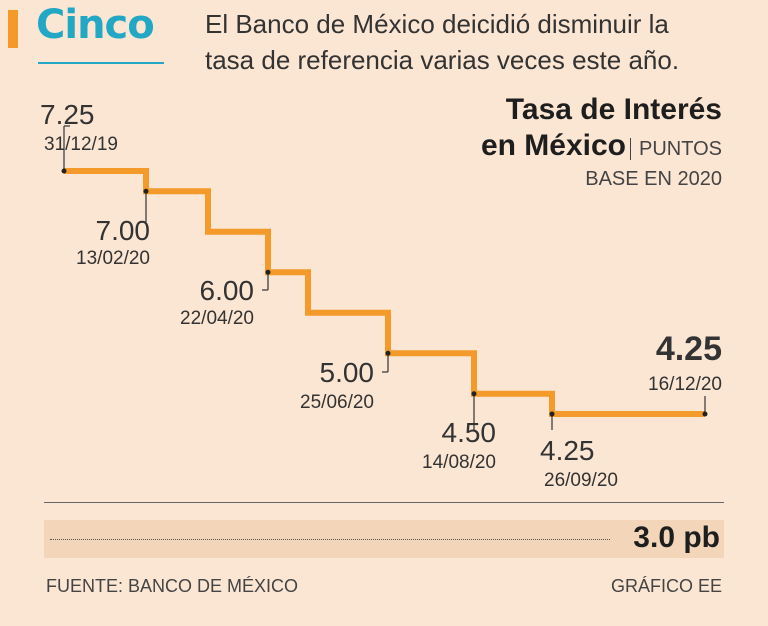 The height and width of the screenshot is (626, 768). What do you see at coordinates (613, 109) in the screenshot?
I see `chart-title-line1: Tasa de Interés` at bounding box center [613, 109].